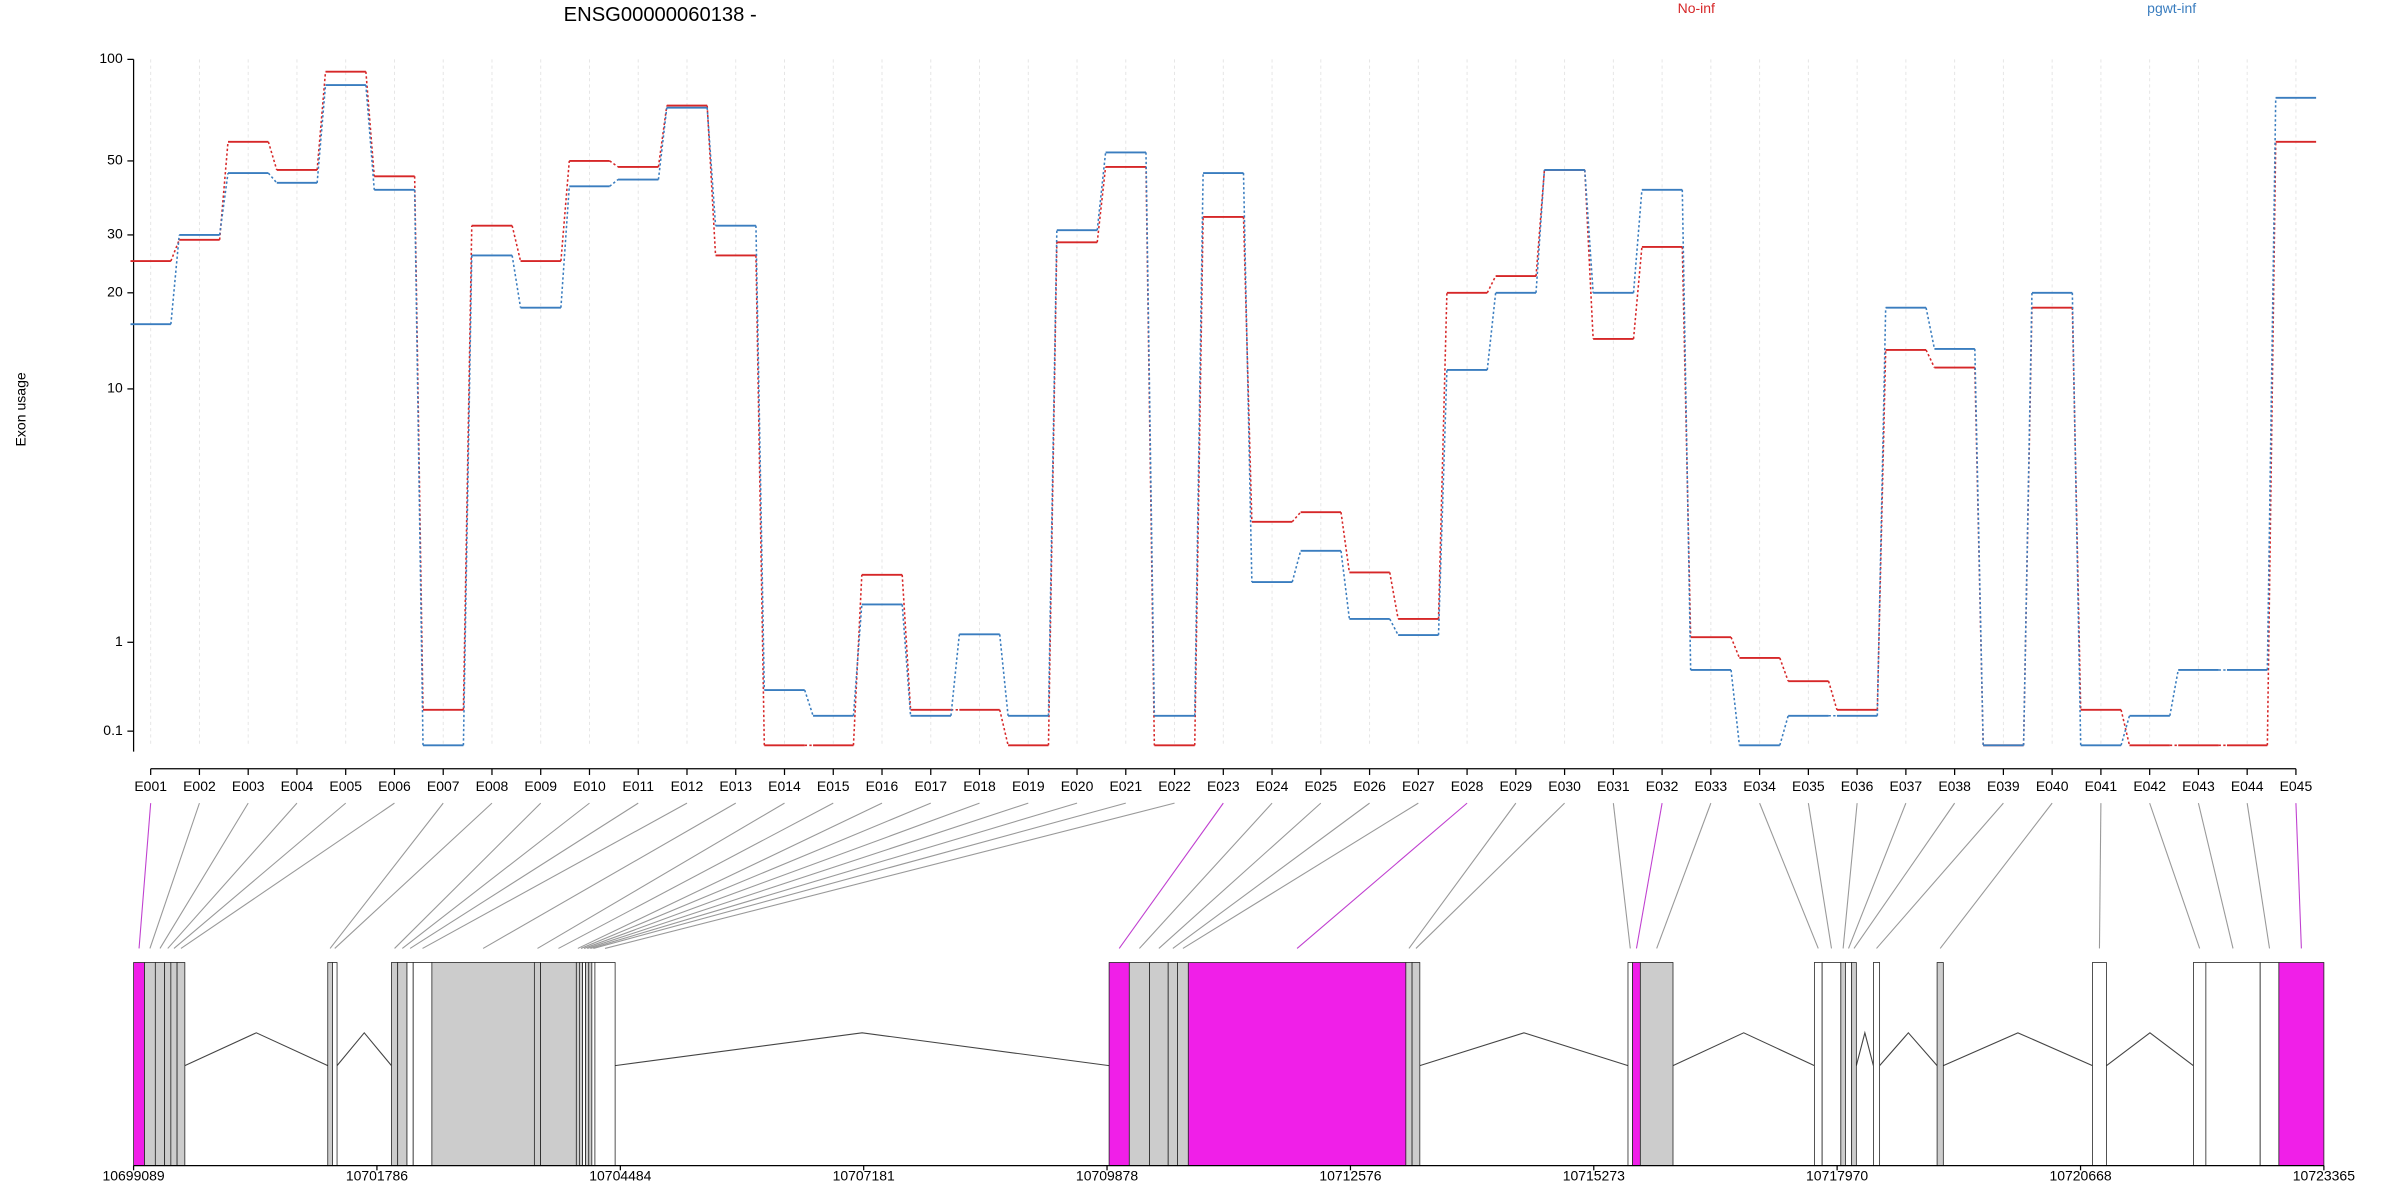  What do you see at coordinates (540, 786) in the screenshot?
I see `x-tick-label: E009` at bounding box center [540, 786].